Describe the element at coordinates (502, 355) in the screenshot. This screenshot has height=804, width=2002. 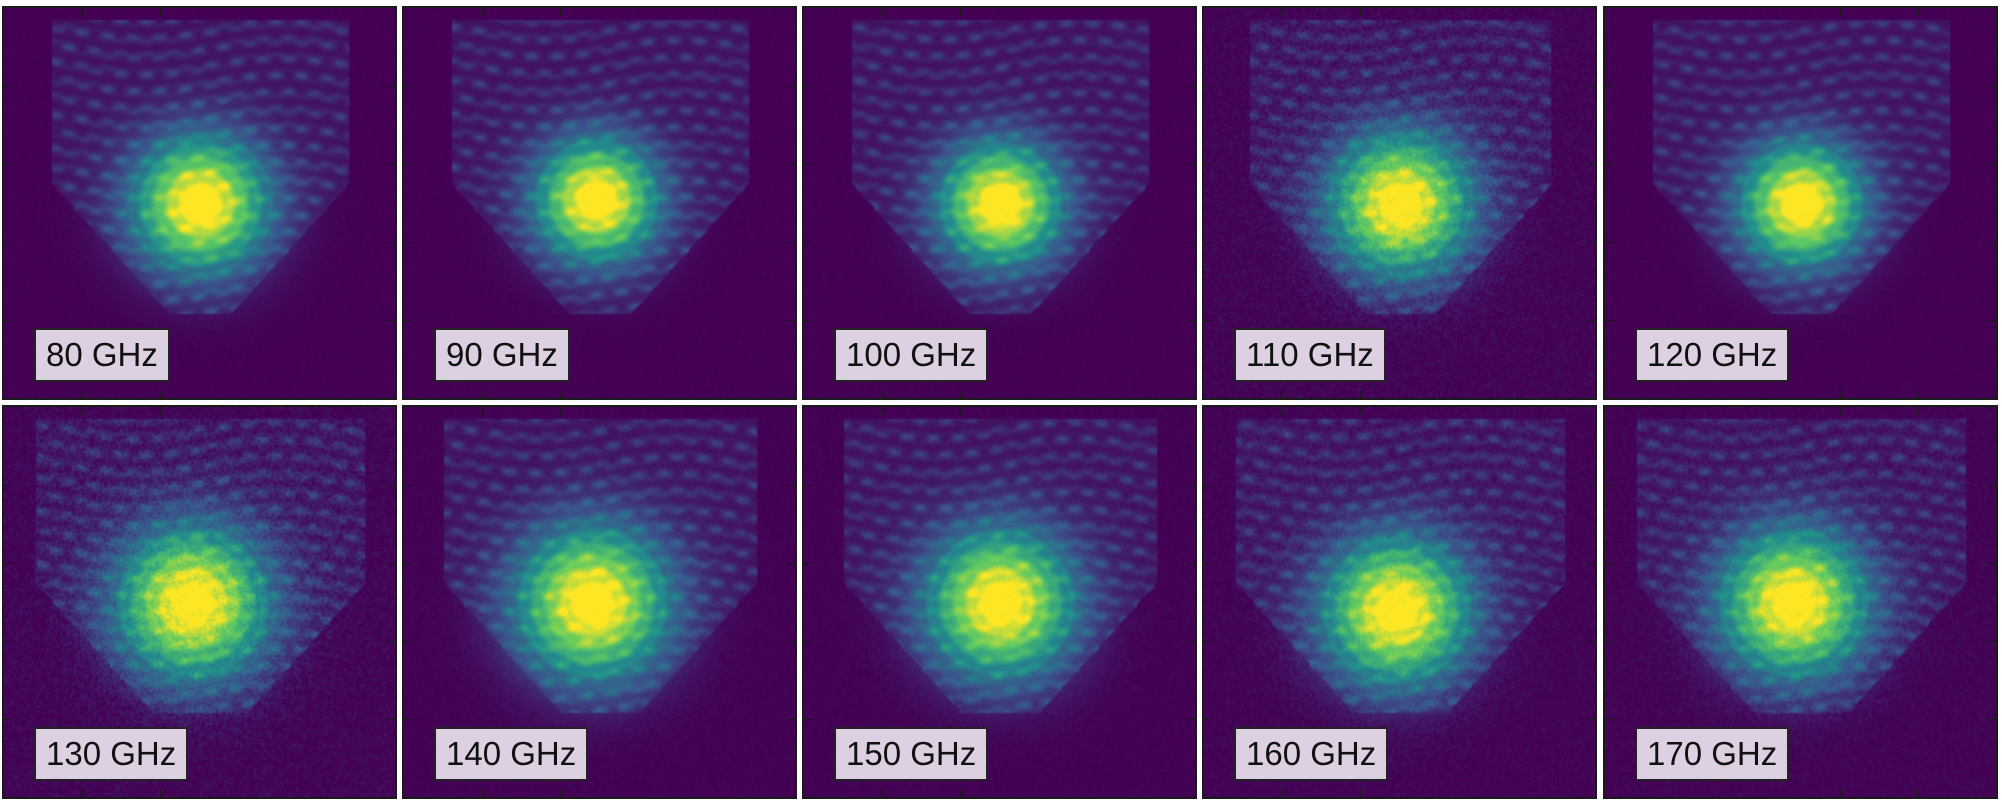
I see `frequency-label: 90 GHz` at that location.